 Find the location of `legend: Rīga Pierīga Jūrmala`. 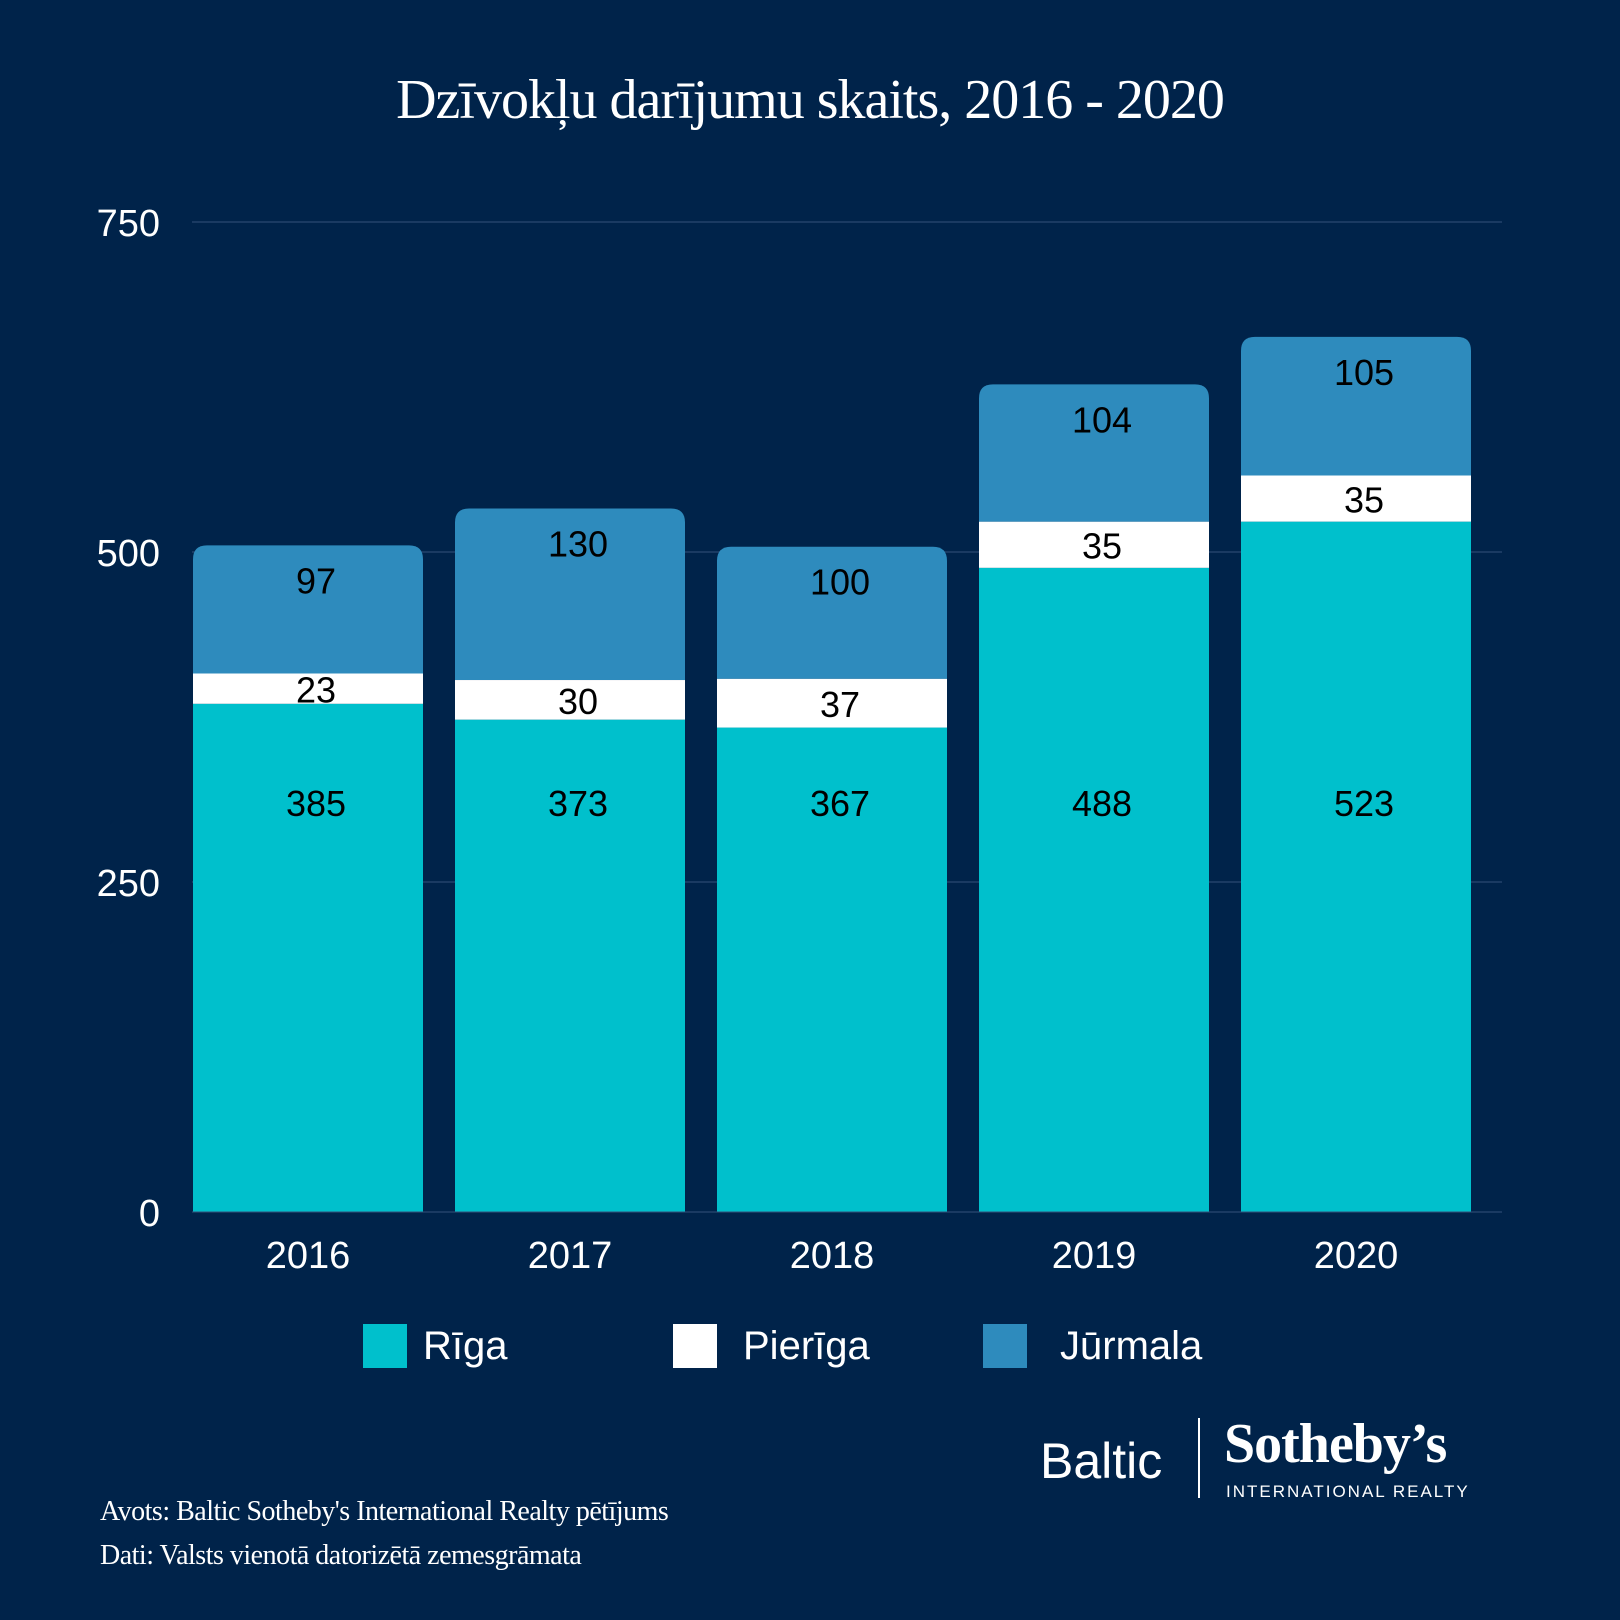

legend: Rīga Pierīga Jūrmala is located at coordinates (810, 1346).